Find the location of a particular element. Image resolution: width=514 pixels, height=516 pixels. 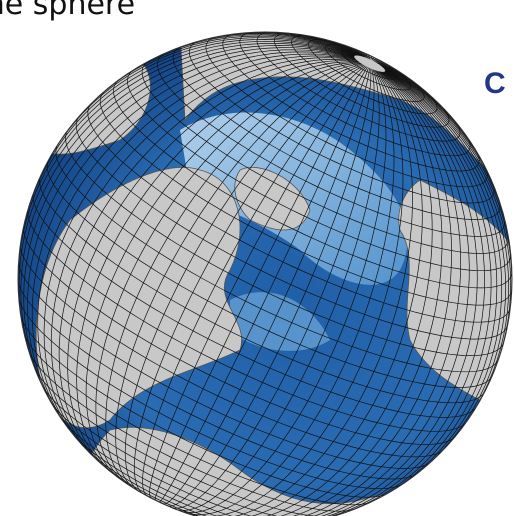

caption: the sphere is located at coordinates (67, 11).